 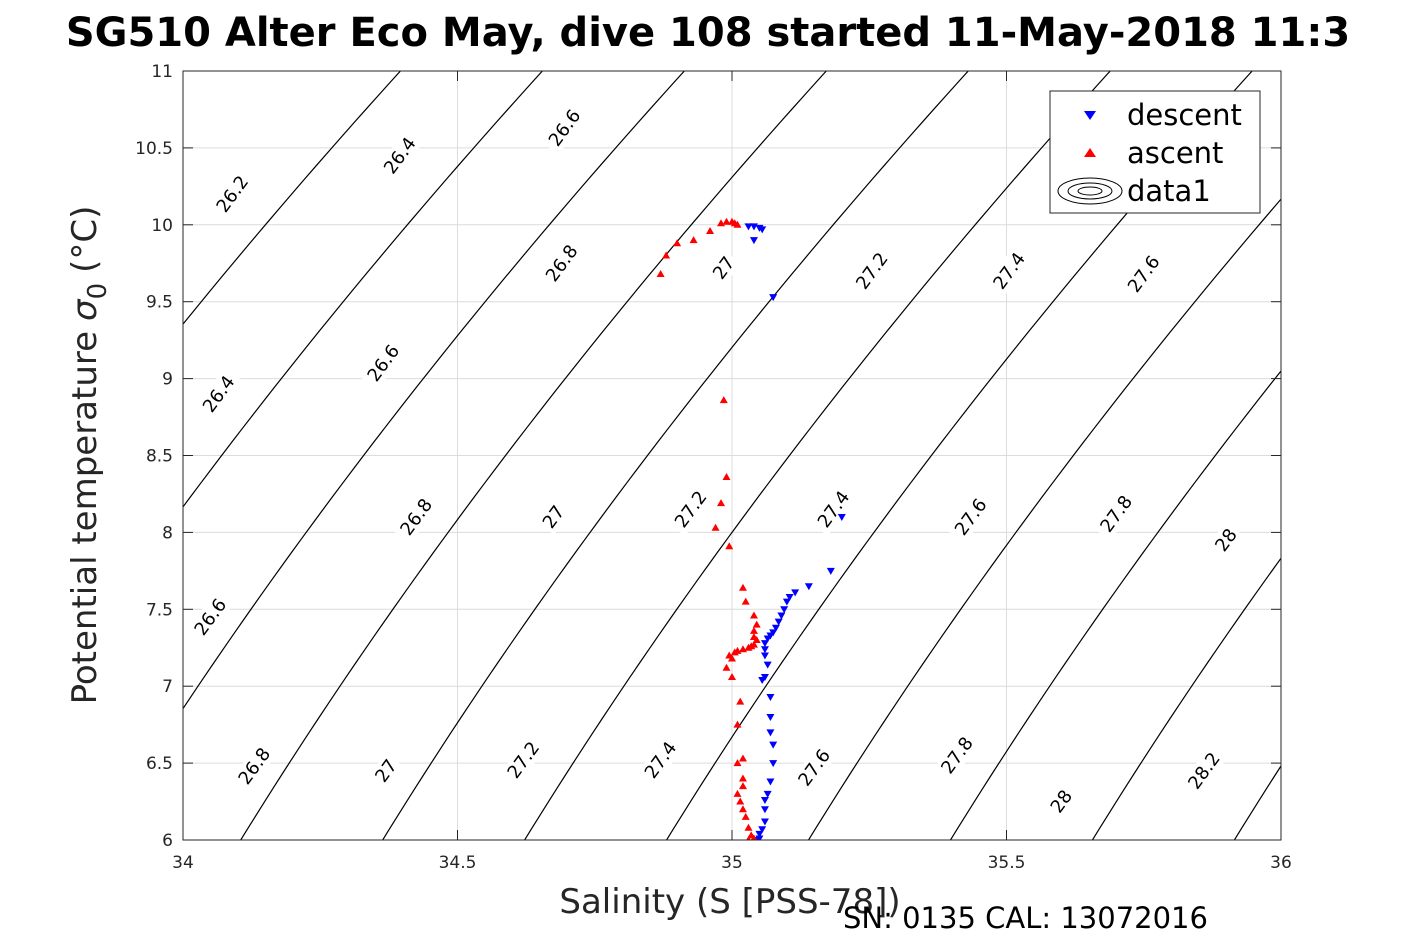 What do you see at coordinates (98, 291) in the screenshot?
I see `y-axis-label-subscript: 0` at bounding box center [98, 291].